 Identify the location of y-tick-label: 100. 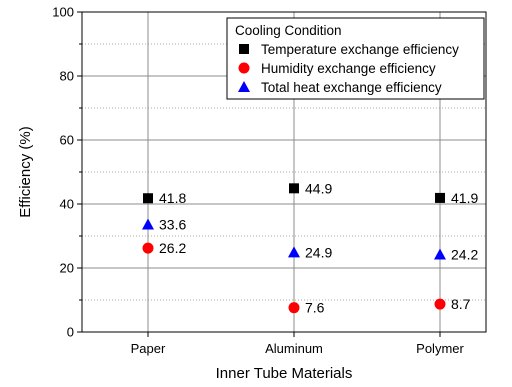
(63, 12).